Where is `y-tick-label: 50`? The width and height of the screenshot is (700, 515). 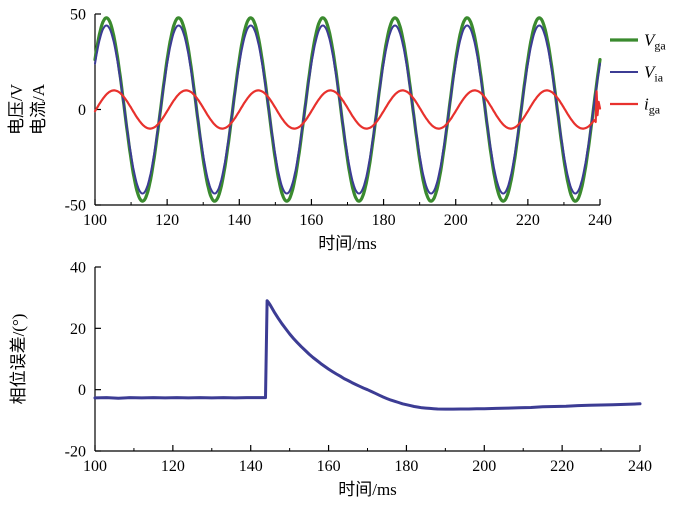
y-tick-label: 50 is located at coordinates (78, 15).